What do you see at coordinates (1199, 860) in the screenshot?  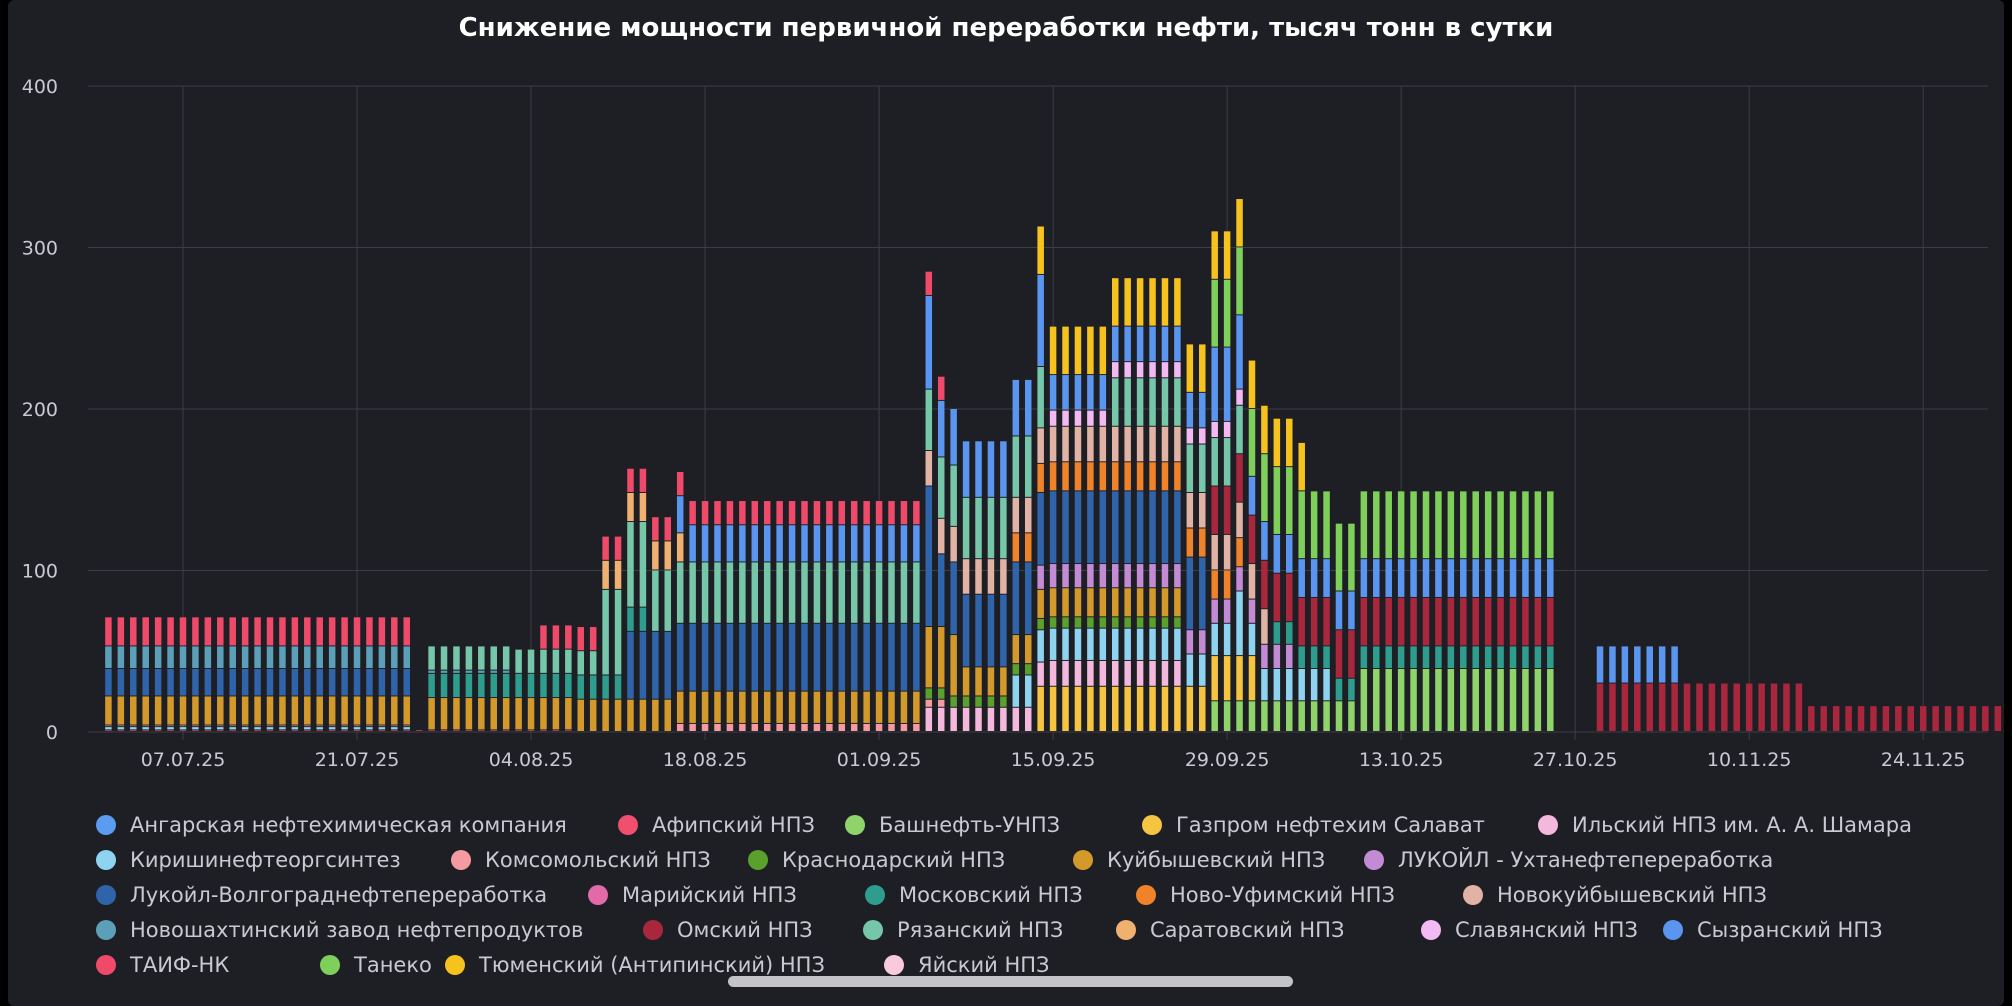 I see `legend-item: Куйбышевский НПЗ` at bounding box center [1199, 860].